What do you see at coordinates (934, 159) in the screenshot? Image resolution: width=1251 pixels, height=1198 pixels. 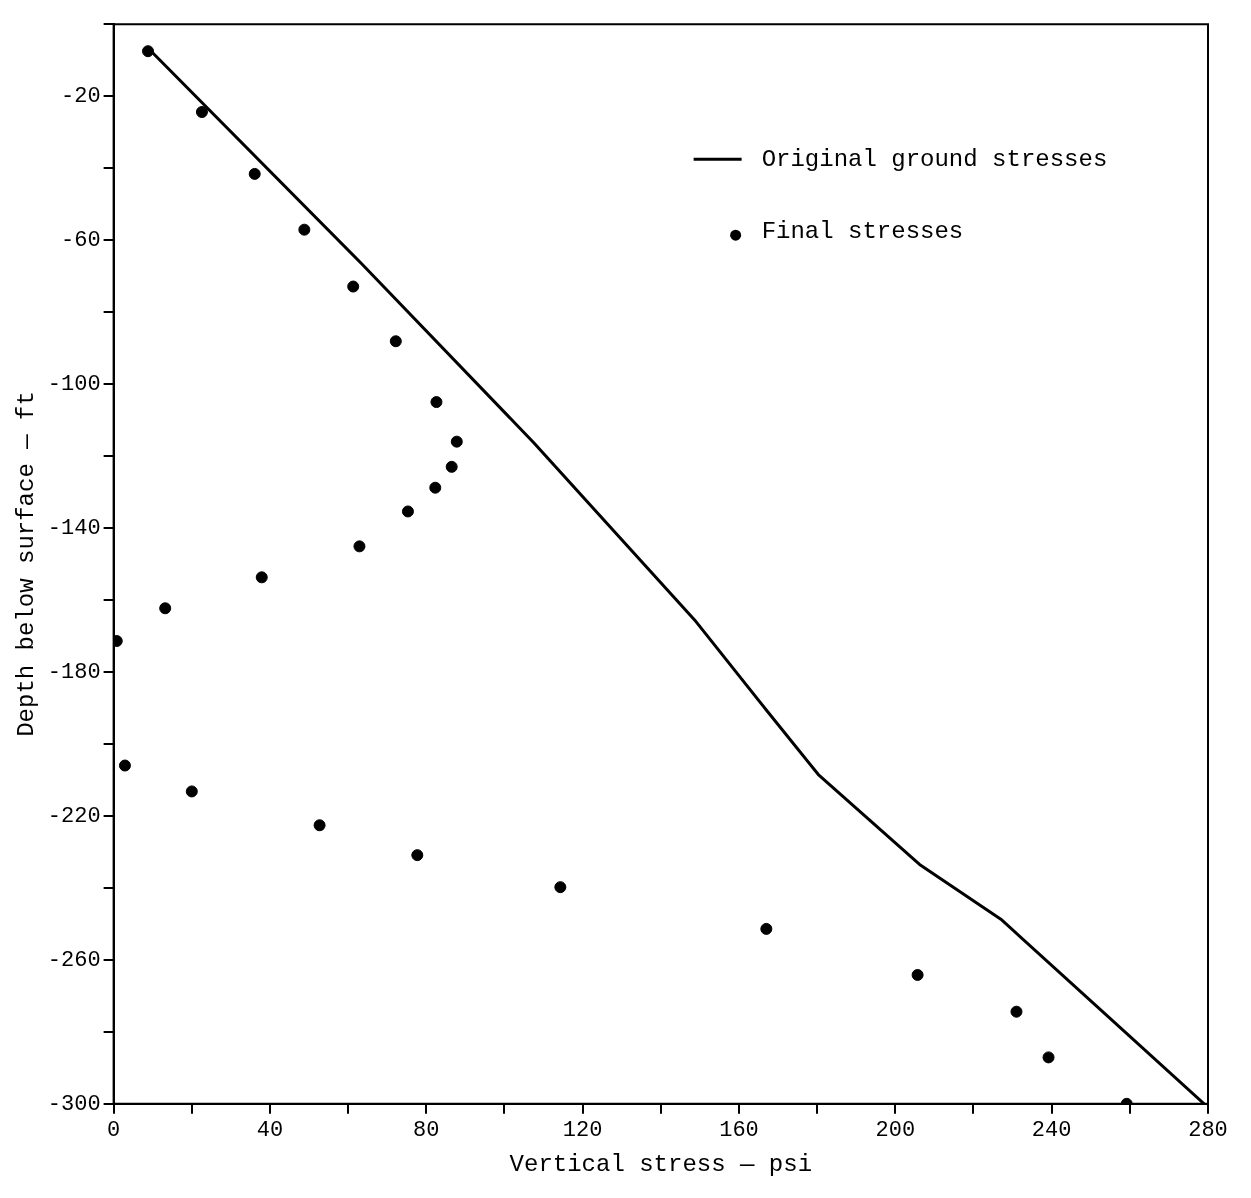 I see `legend-label: Original ground stresses` at bounding box center [934, 159].